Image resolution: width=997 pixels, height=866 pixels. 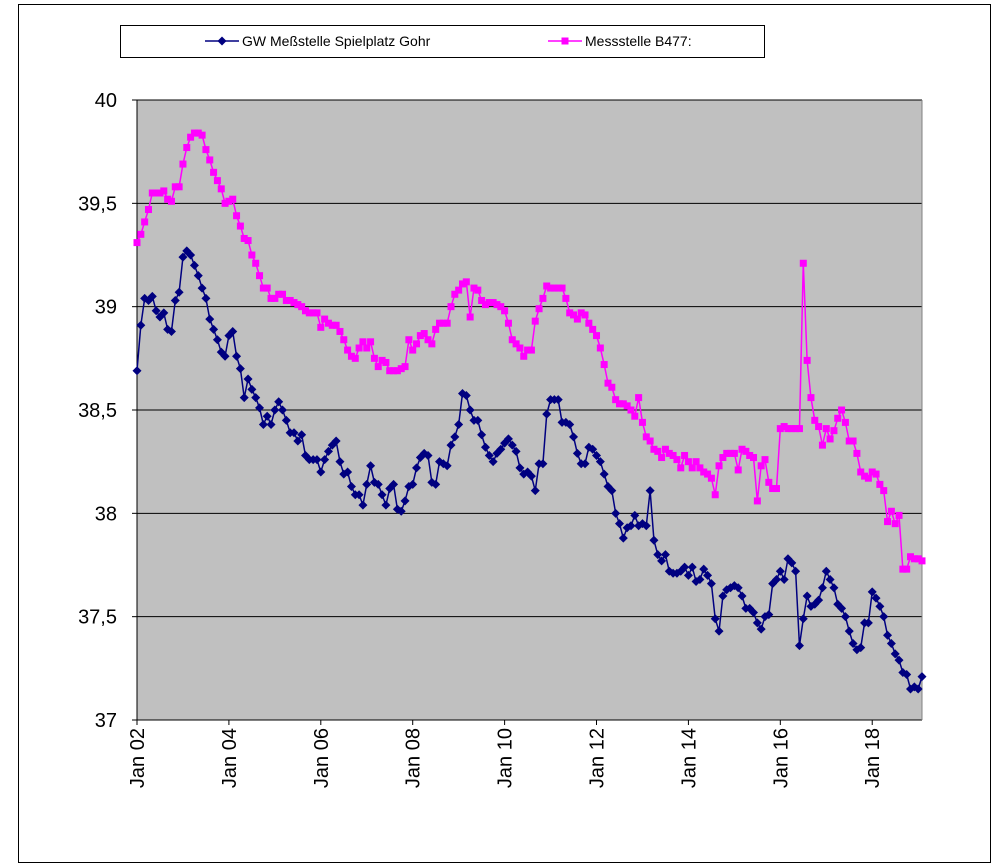 I want to click on y-tick-label: 37, so click(x=106, y=721).